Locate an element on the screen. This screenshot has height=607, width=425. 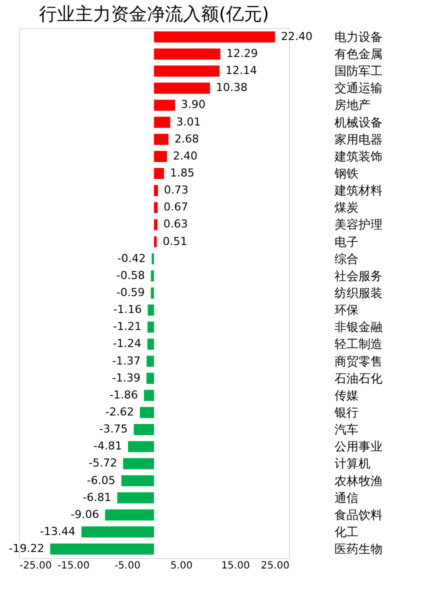
y-tick-label: 商贸零售 is located at coordinates (358, 361).